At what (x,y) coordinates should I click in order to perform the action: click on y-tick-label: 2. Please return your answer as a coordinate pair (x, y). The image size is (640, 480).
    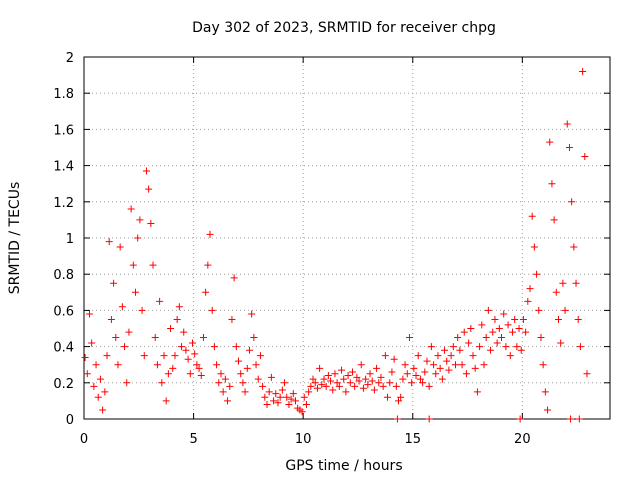
    Looking at the image, I should click on (70, 58).